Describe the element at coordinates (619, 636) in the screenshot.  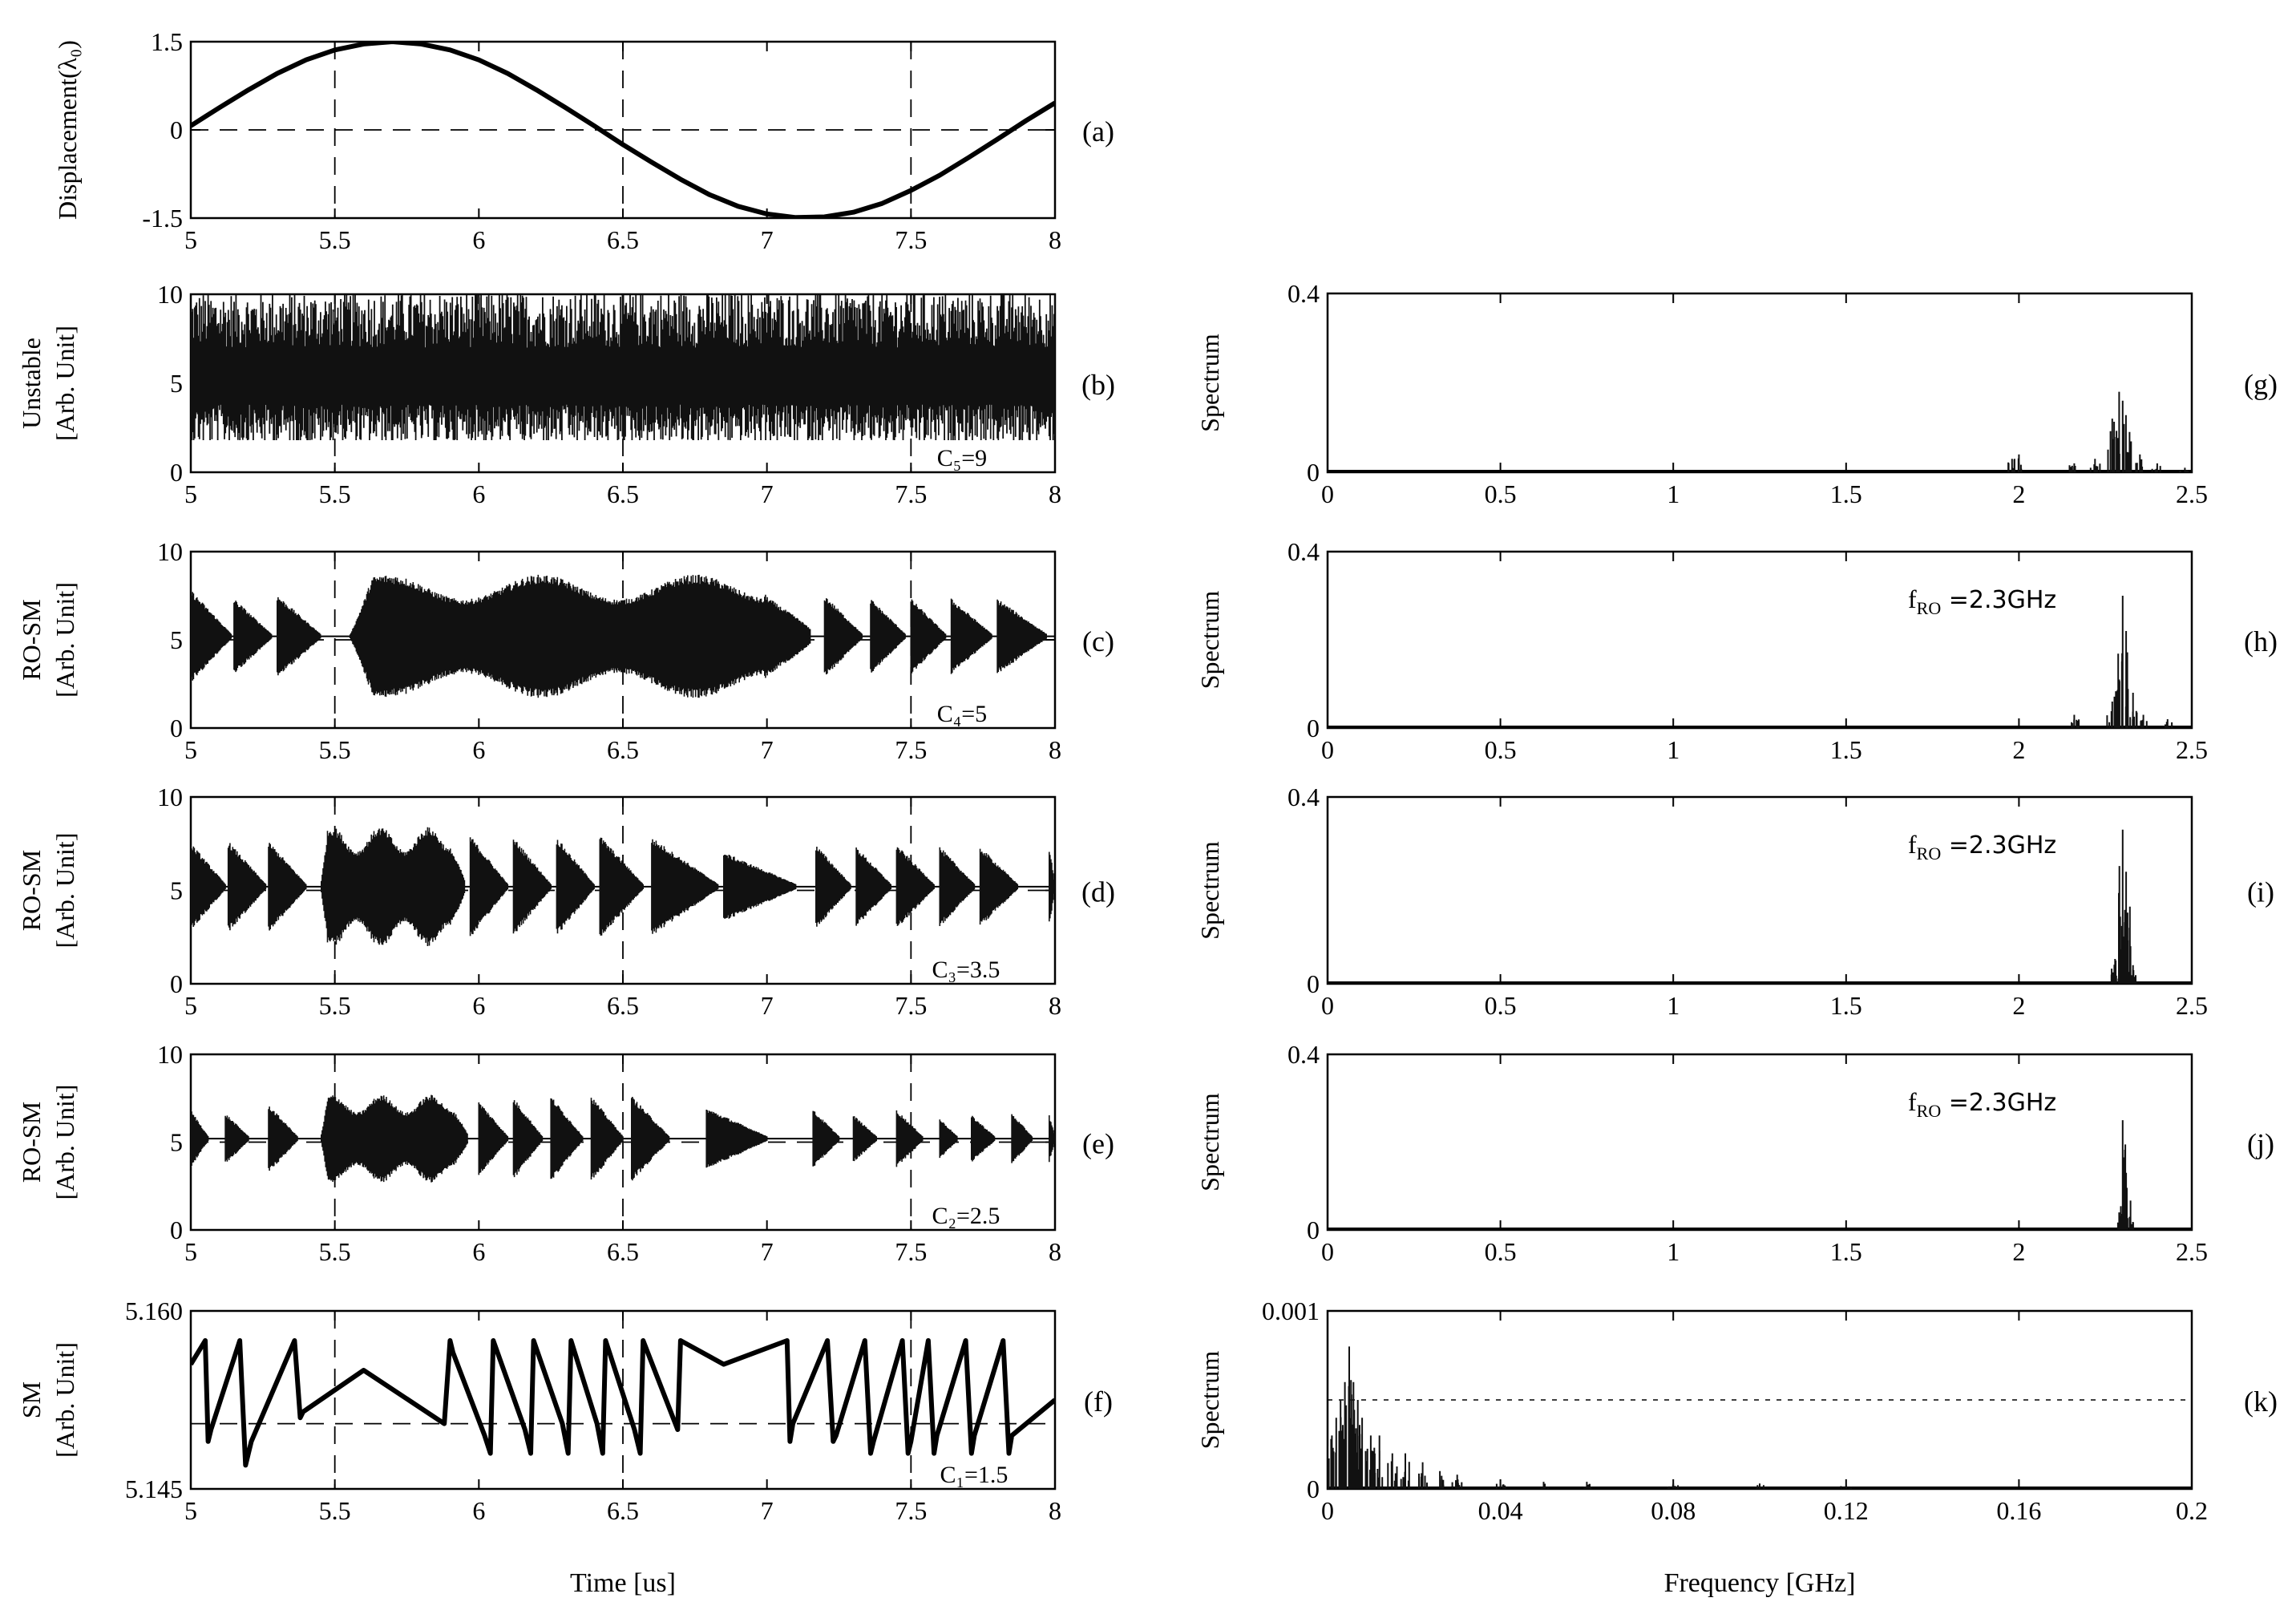
I see `signal-bursts` at that location.